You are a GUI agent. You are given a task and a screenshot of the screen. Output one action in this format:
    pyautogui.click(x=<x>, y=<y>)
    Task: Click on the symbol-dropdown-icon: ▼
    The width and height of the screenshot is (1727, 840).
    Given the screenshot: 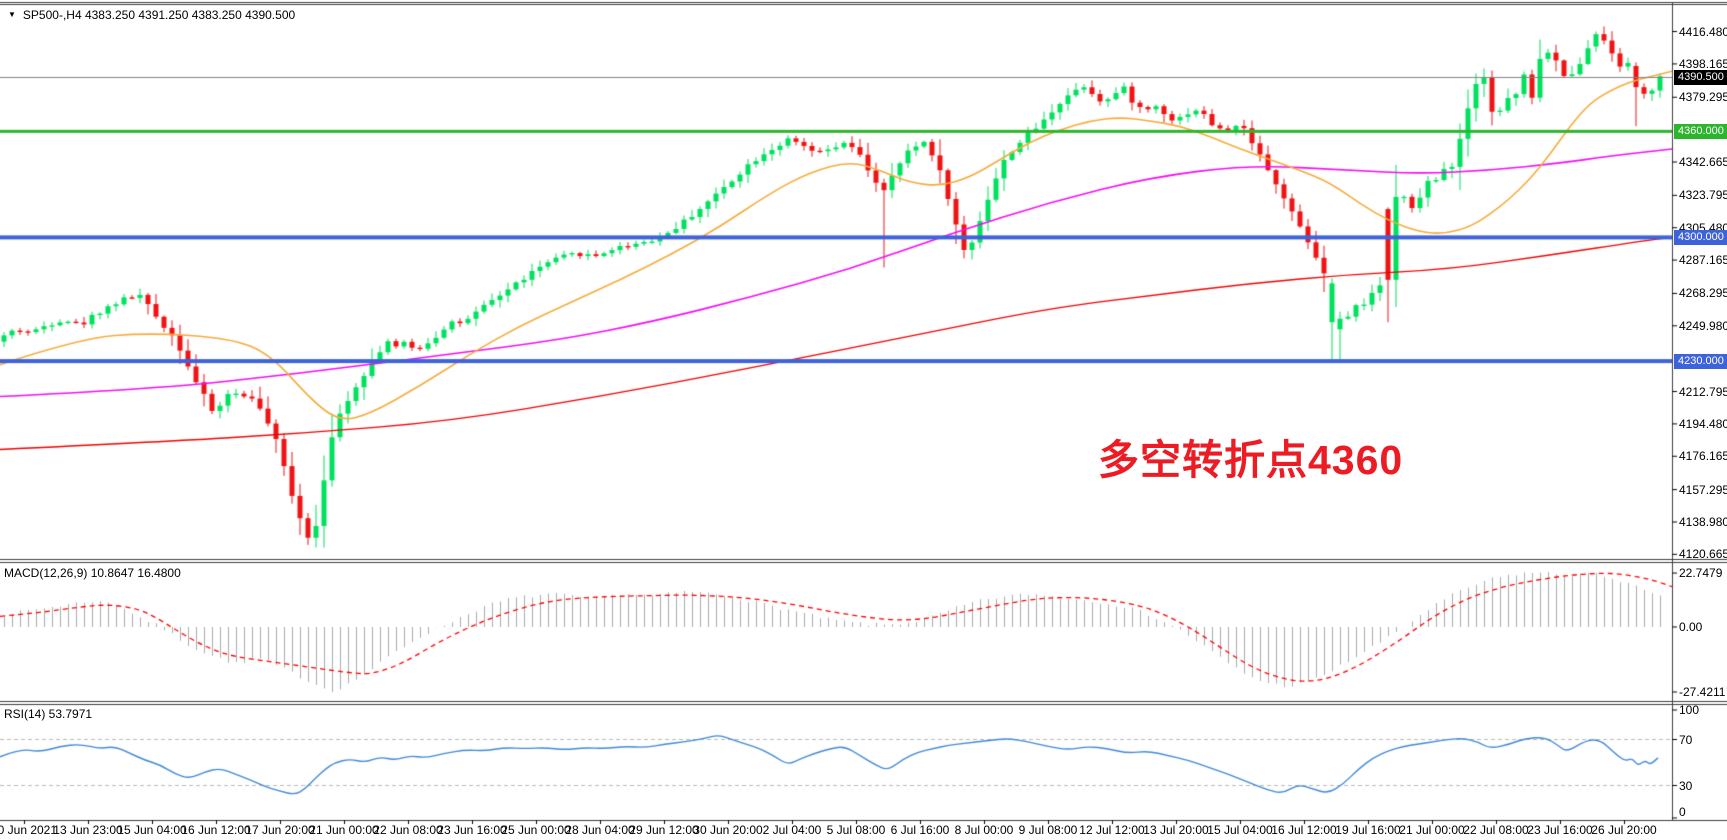 What is the action you would take?
    pyautogui.click(x=12, y=14)
    